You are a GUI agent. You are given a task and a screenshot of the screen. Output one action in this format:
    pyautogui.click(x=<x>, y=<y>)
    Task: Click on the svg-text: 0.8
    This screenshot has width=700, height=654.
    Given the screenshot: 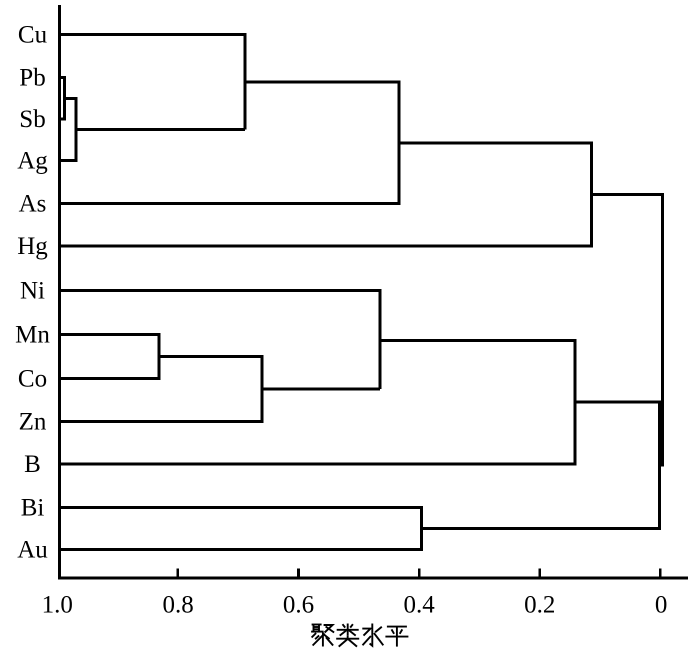 What is the action you would take?
    pyautogui.click(x=177, y=605)
    